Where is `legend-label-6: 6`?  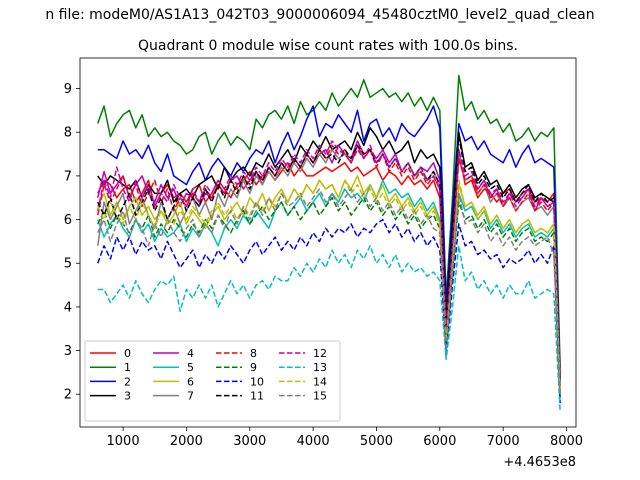
legend-label-6: 6 is located at coordinates (190, 381).